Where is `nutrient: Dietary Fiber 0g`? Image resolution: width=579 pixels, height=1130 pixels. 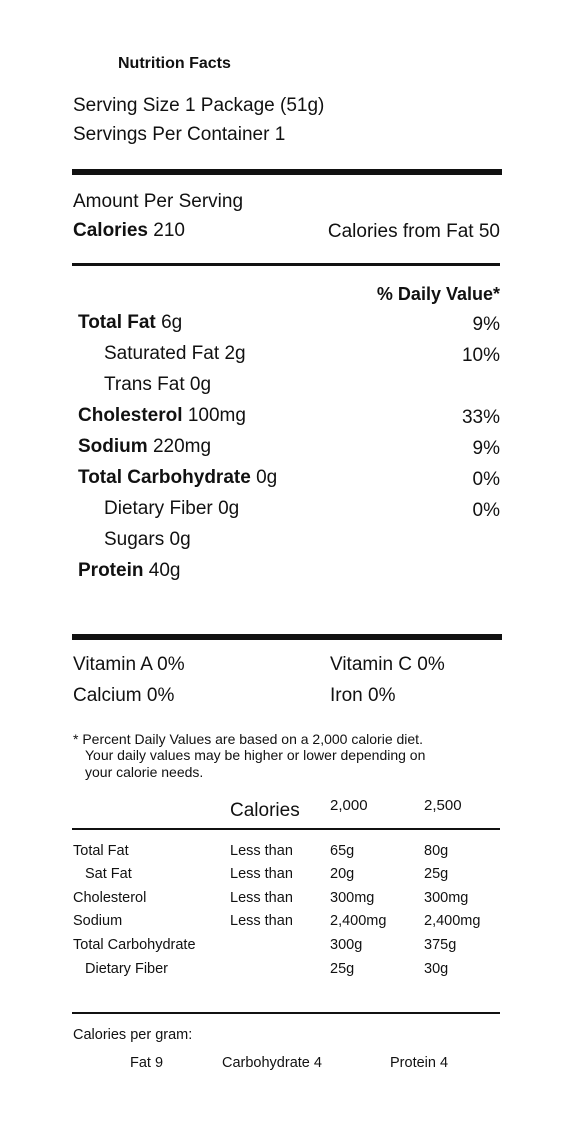
nutrient: Dietary Fiber 0g is located at coordinates (171, 509).